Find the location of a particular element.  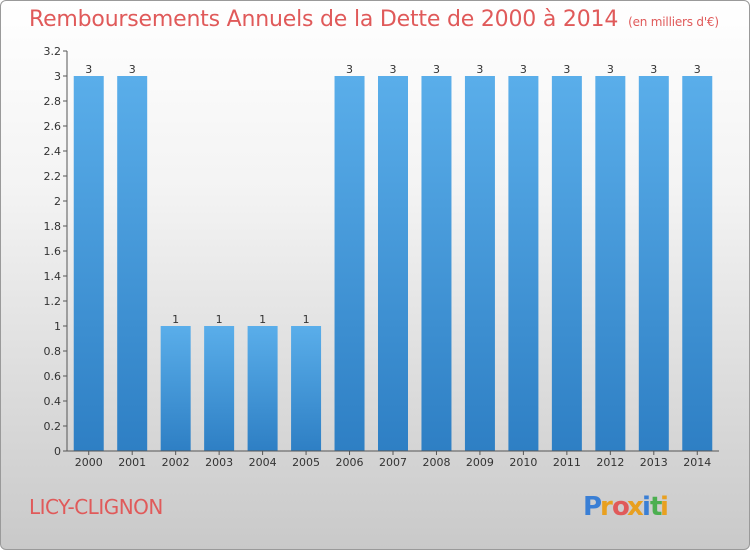

x-tick-label-2005: 2005 is located at coordinates (306, 462).